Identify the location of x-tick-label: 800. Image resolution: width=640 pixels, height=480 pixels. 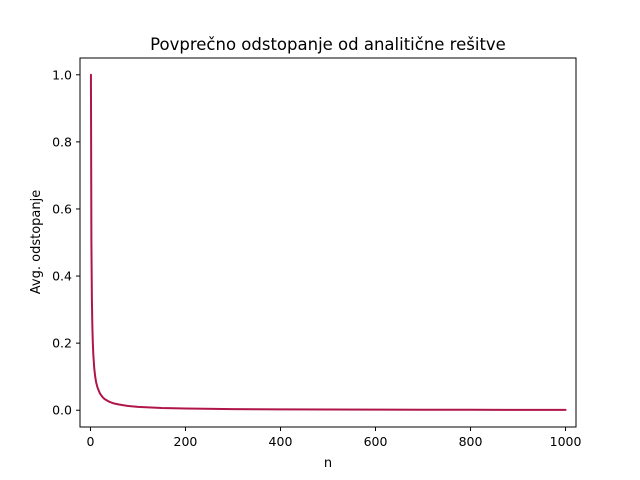
(471, 441).